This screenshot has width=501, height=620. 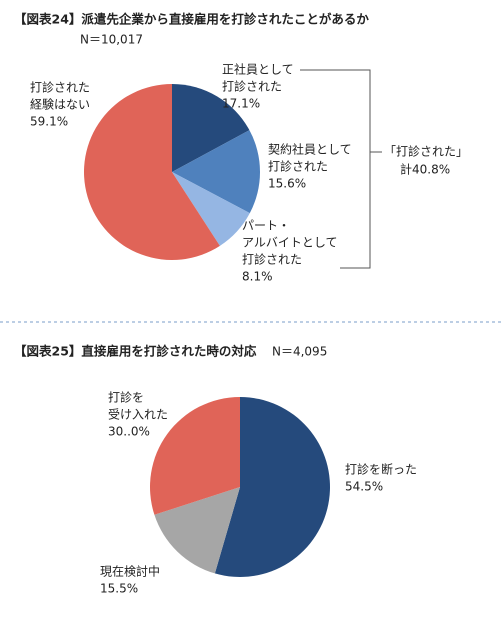 What do you see at coordinates (60, 104) in the screenshot?
I see `slice-label: 経験はない` at bounding box center [60, 104].